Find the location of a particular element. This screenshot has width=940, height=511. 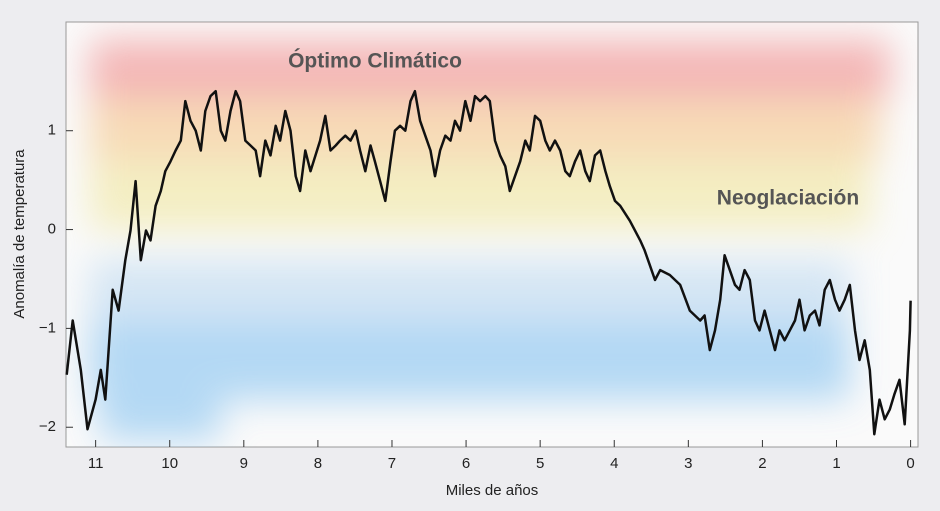

x-tick-label: 11 is located at coordinates (96, 463).